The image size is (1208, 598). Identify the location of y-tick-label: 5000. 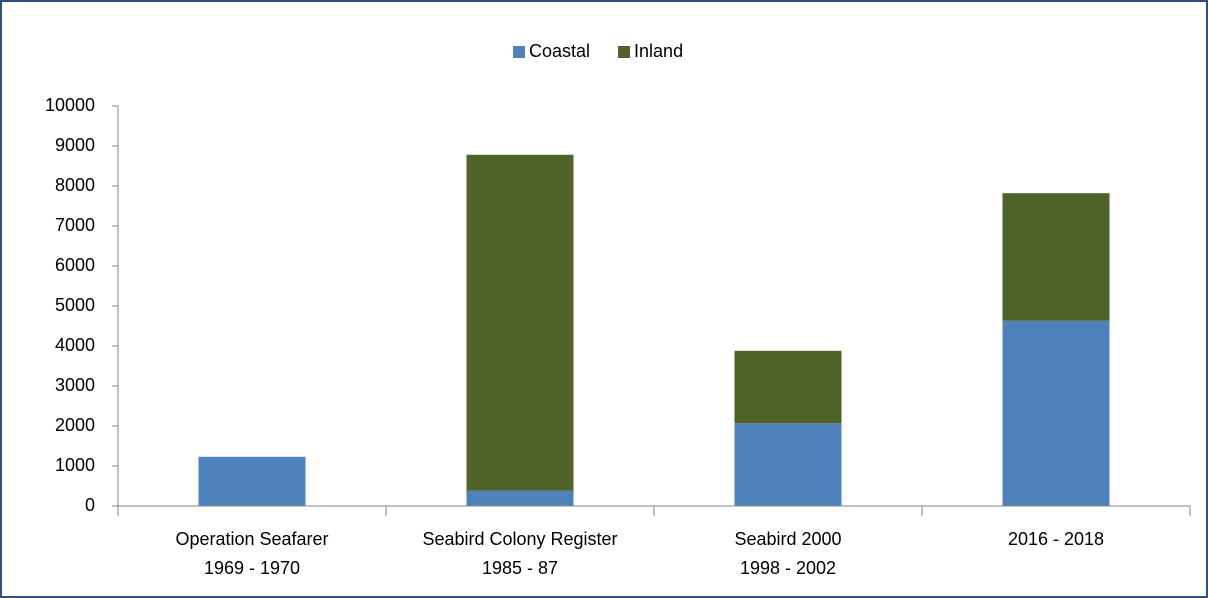
(75, 305).